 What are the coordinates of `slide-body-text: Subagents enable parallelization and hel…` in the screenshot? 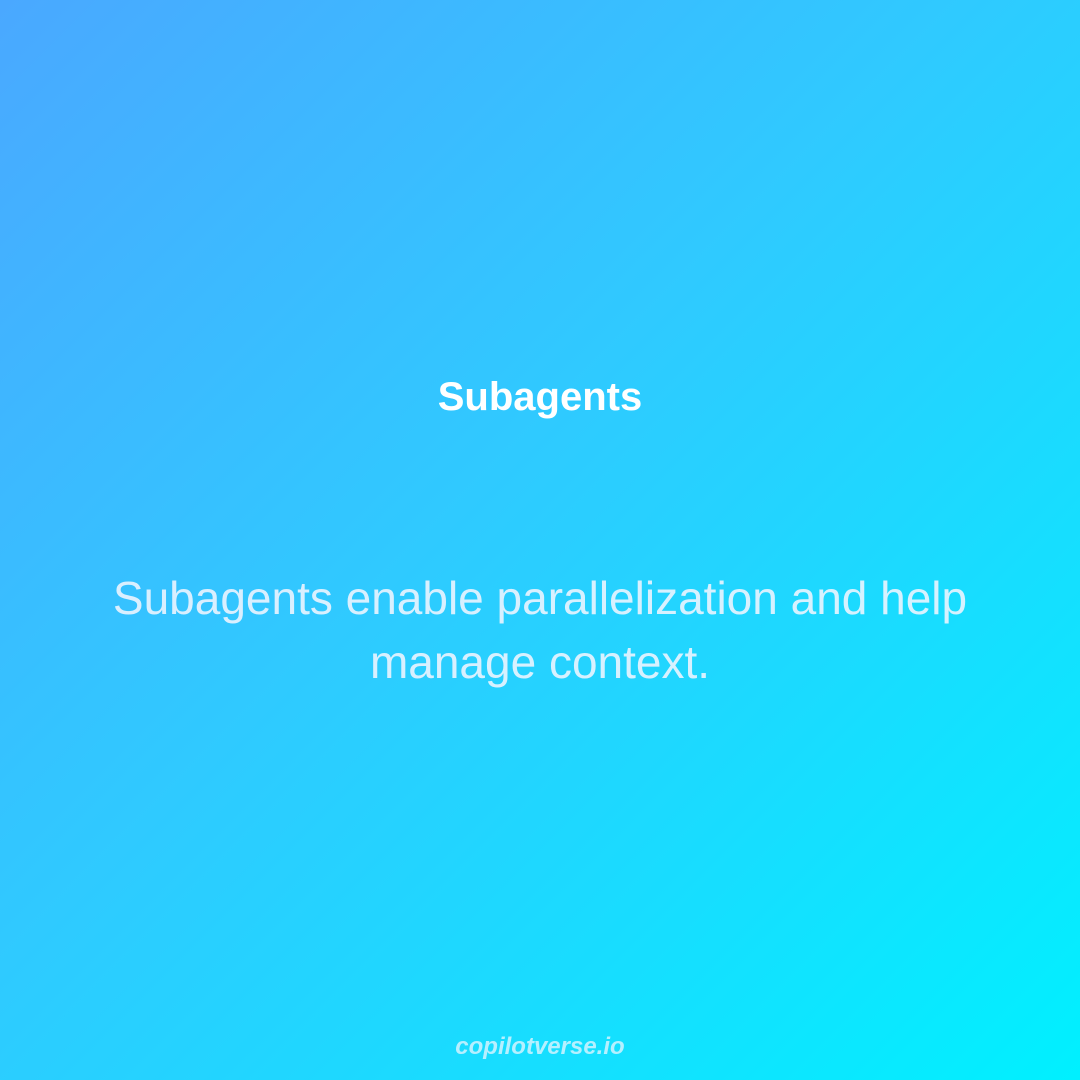 It's located at (540, 630).